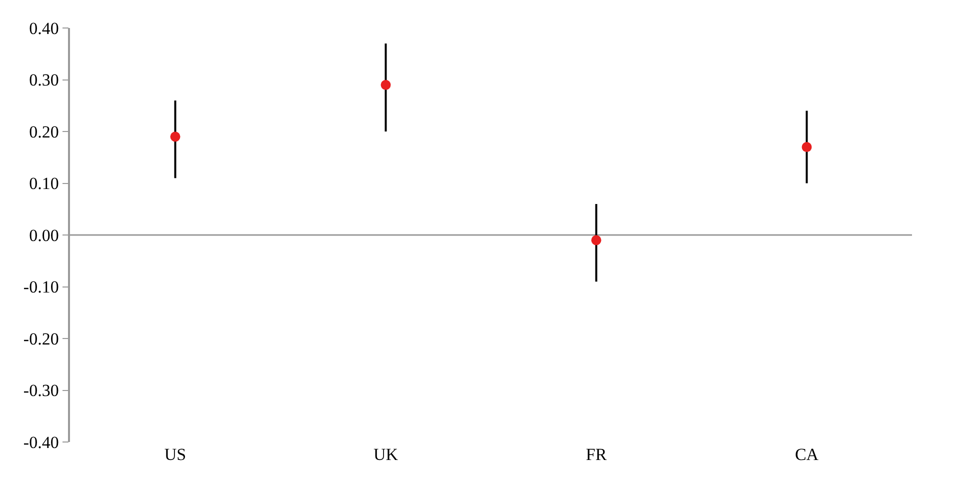 The image size is (957, 487). Describe the element at coordinates (44, 80) in the screenshot. I see `y-tick-label: 0.30` at that location.